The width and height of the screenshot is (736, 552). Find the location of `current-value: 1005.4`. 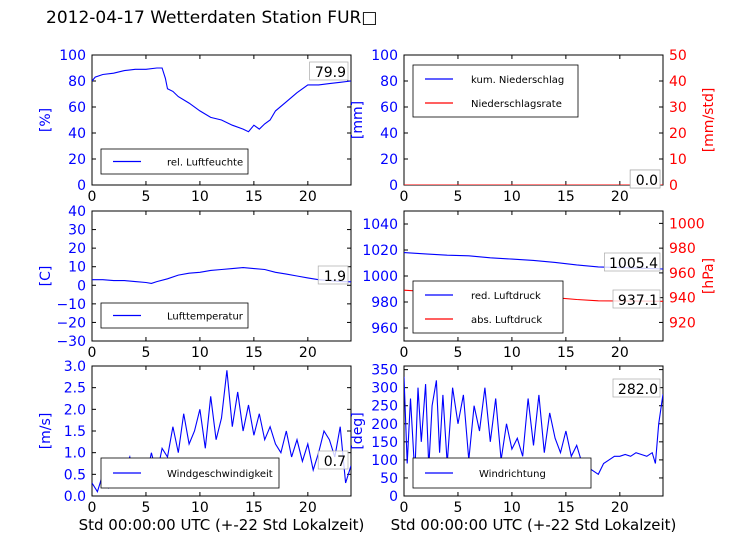

current-value: 1005.4 is located at coordinates (633, 264).